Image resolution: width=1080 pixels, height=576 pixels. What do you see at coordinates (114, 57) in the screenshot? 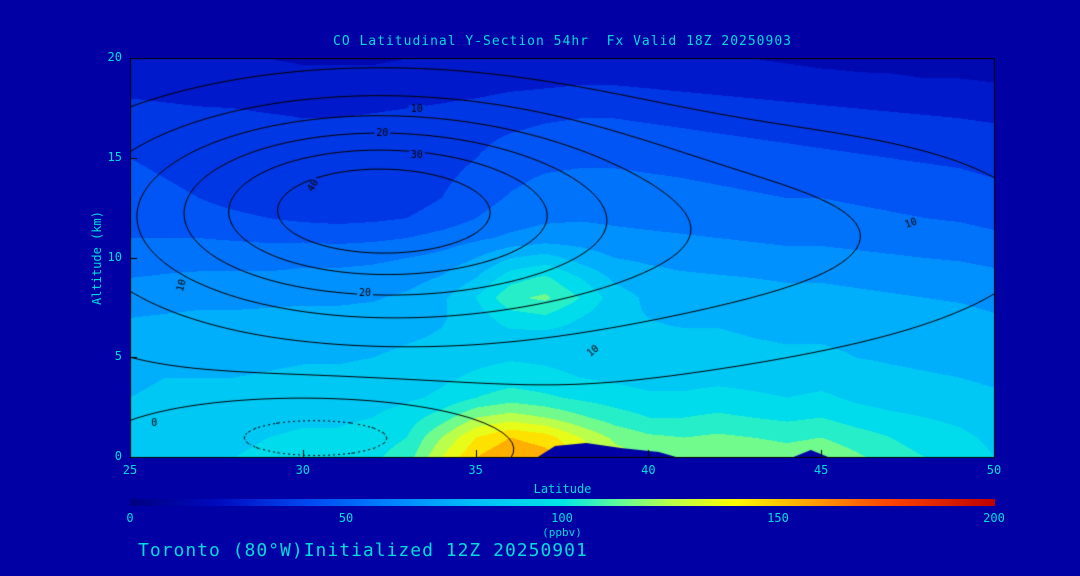
I see `y-tick-label: 20` at bounding box center [114, 57].